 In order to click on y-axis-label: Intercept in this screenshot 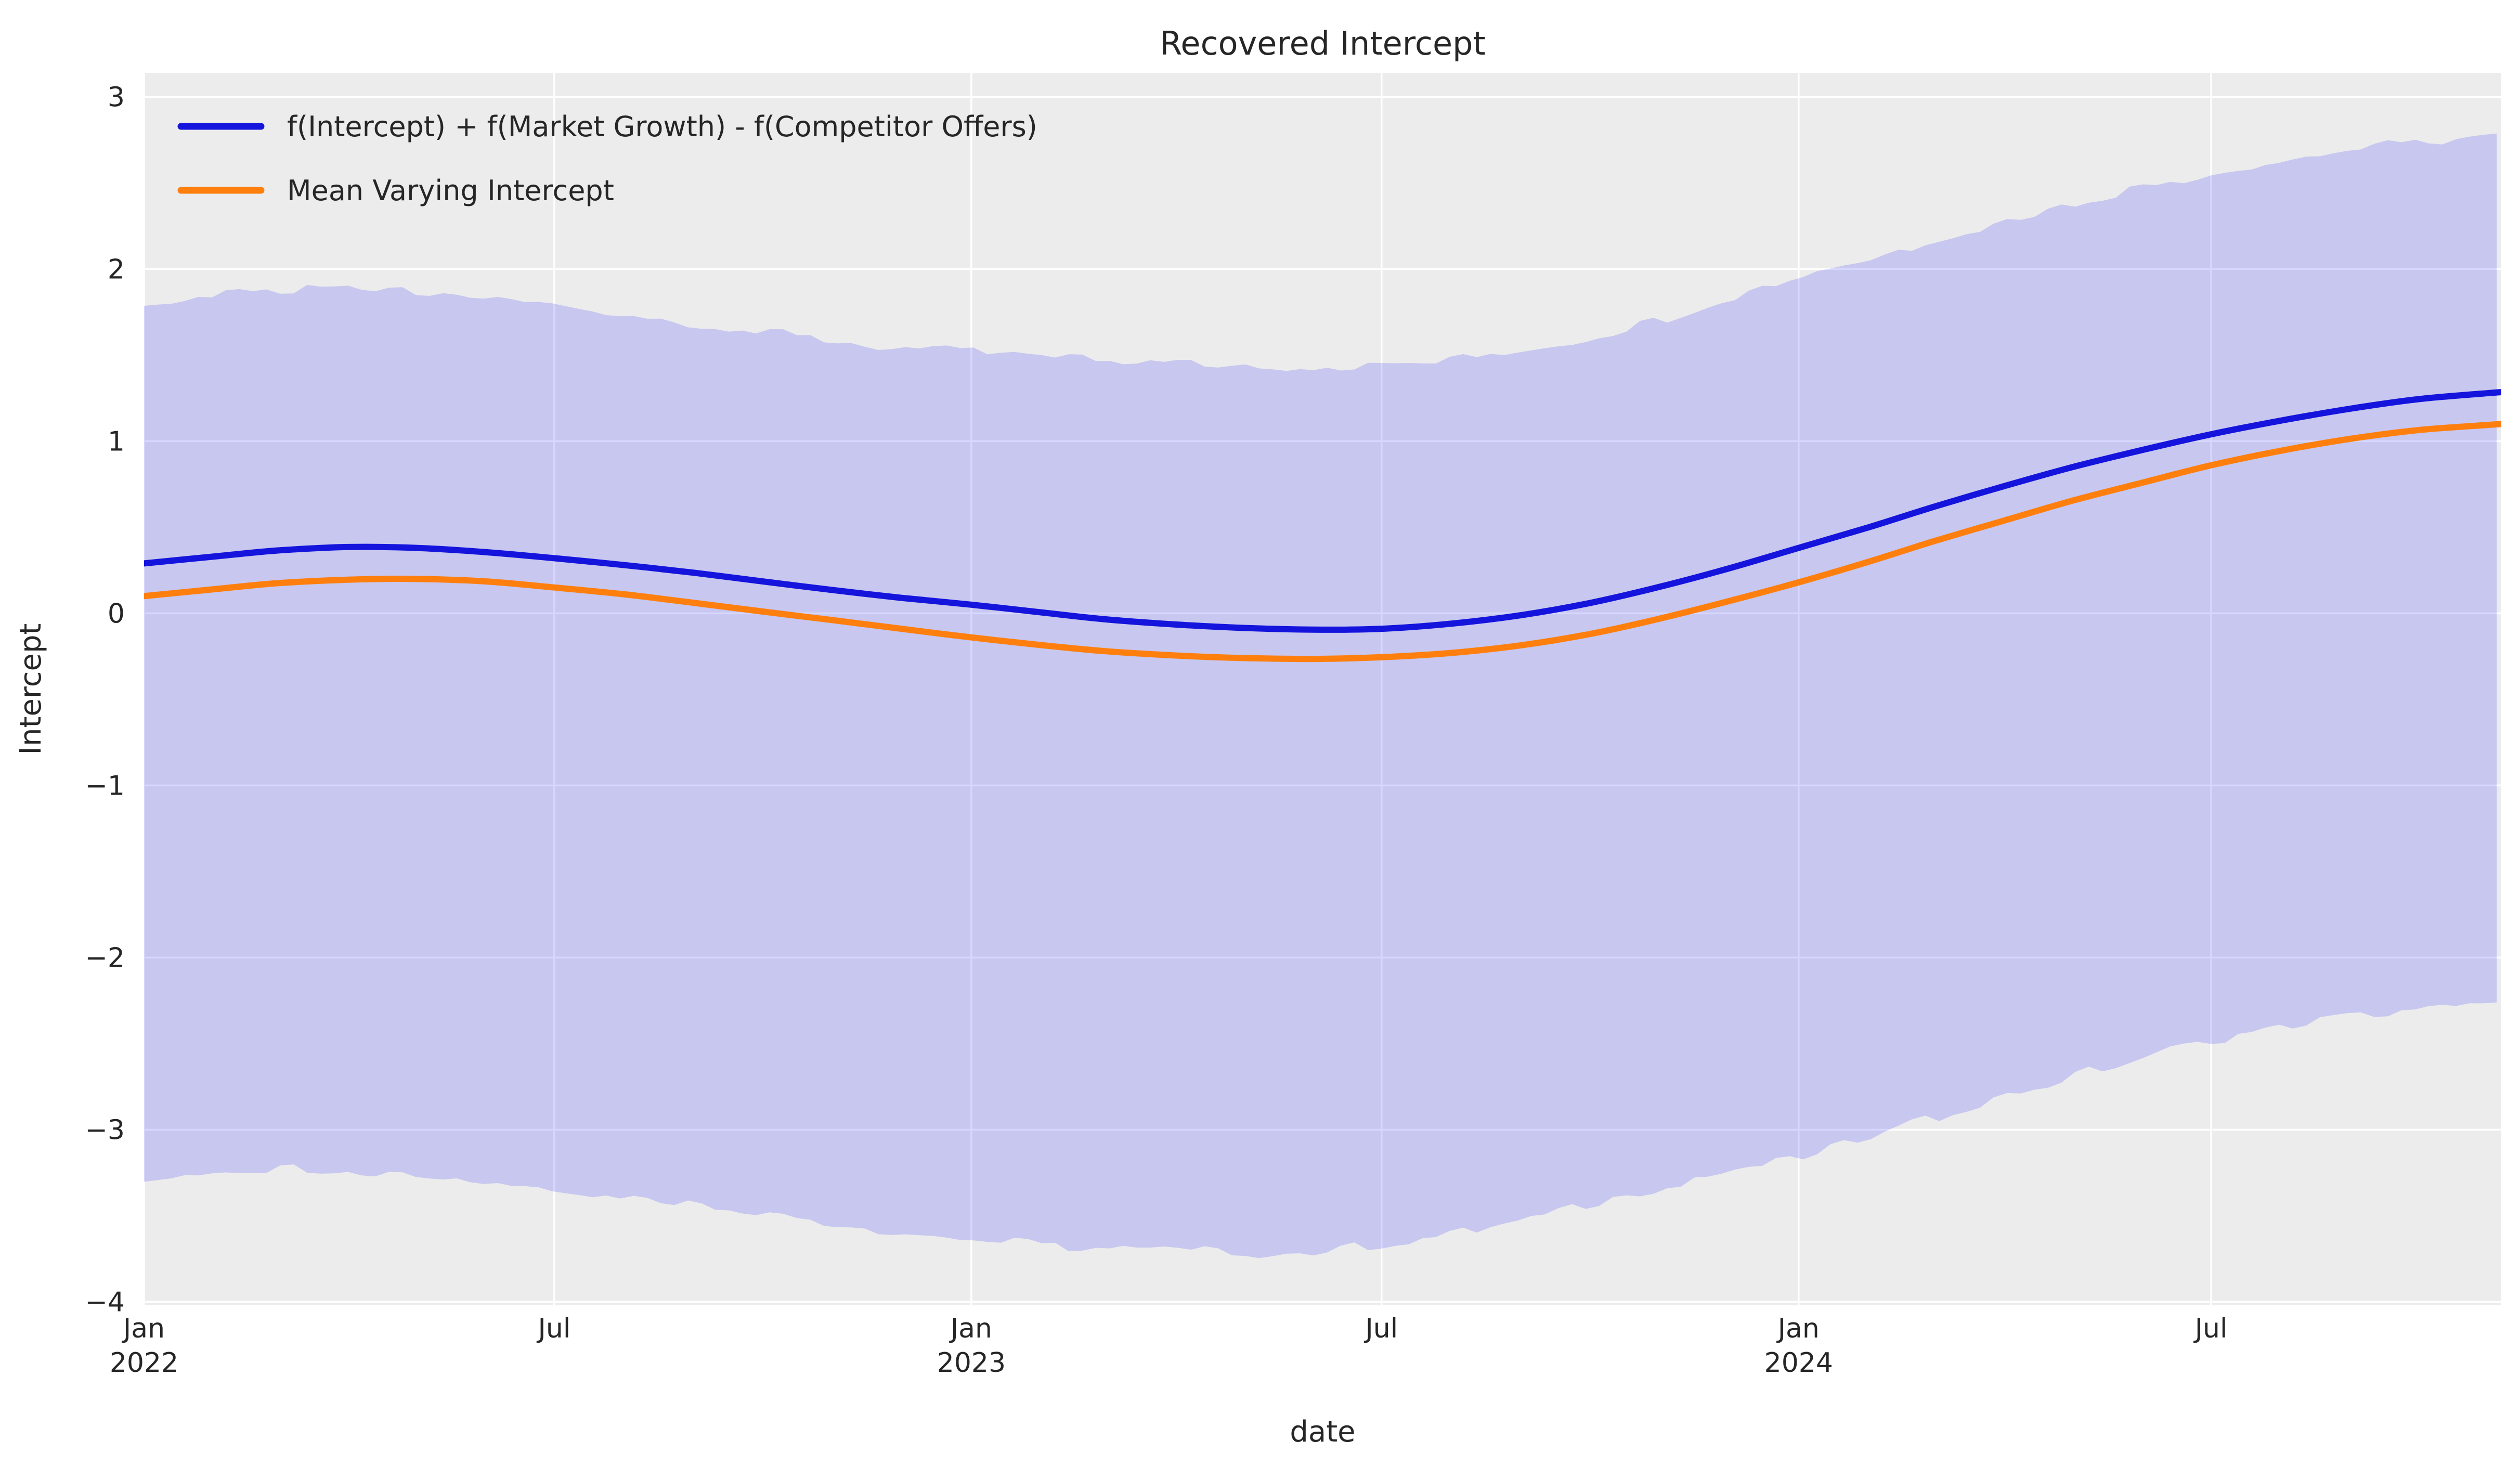, I will do `click(31, 689)`.